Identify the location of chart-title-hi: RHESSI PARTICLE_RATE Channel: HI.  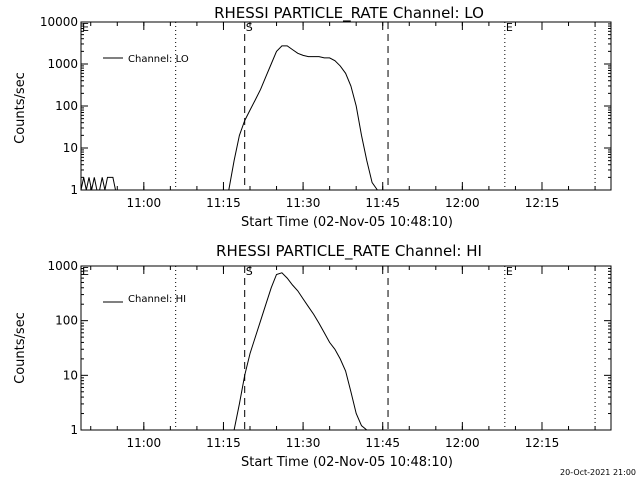
(349, 251).